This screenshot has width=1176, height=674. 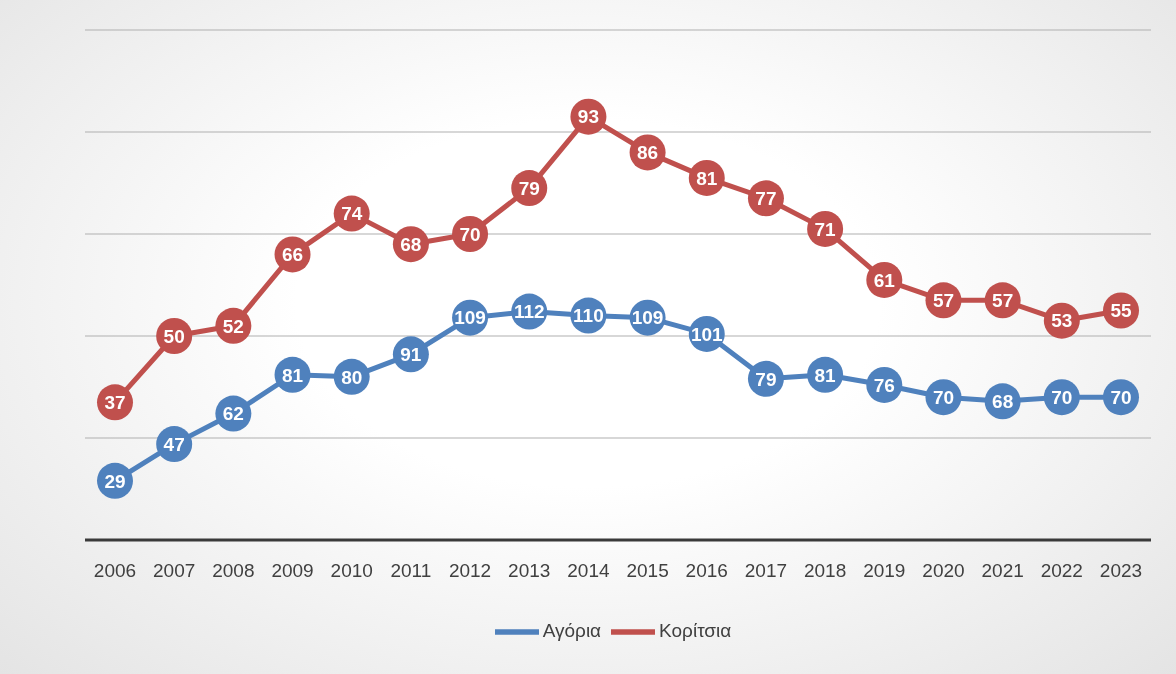 What do you see at coordinates (352, 214) in the screenshot?
I see `data-label: 74` at bounding box center [352, 214].